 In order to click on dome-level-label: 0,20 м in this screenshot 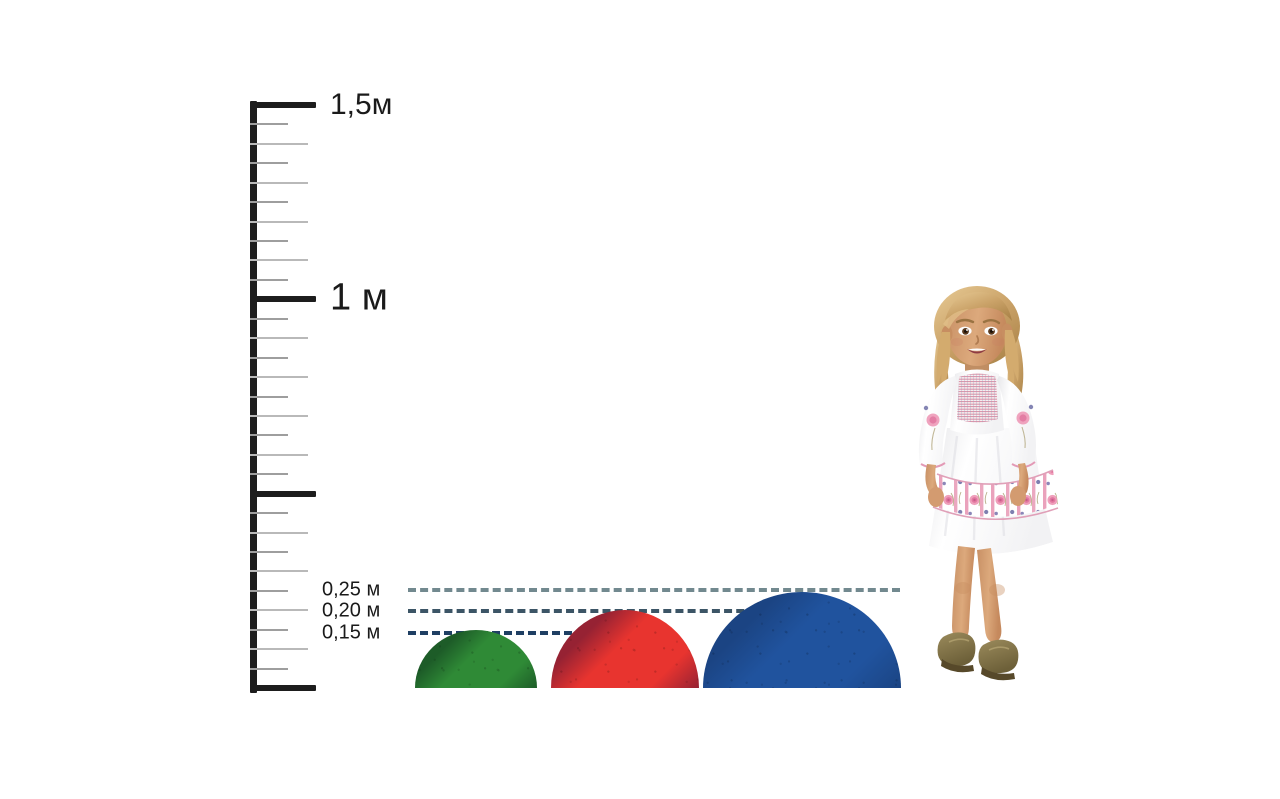, I will do `click(351, 610)`.